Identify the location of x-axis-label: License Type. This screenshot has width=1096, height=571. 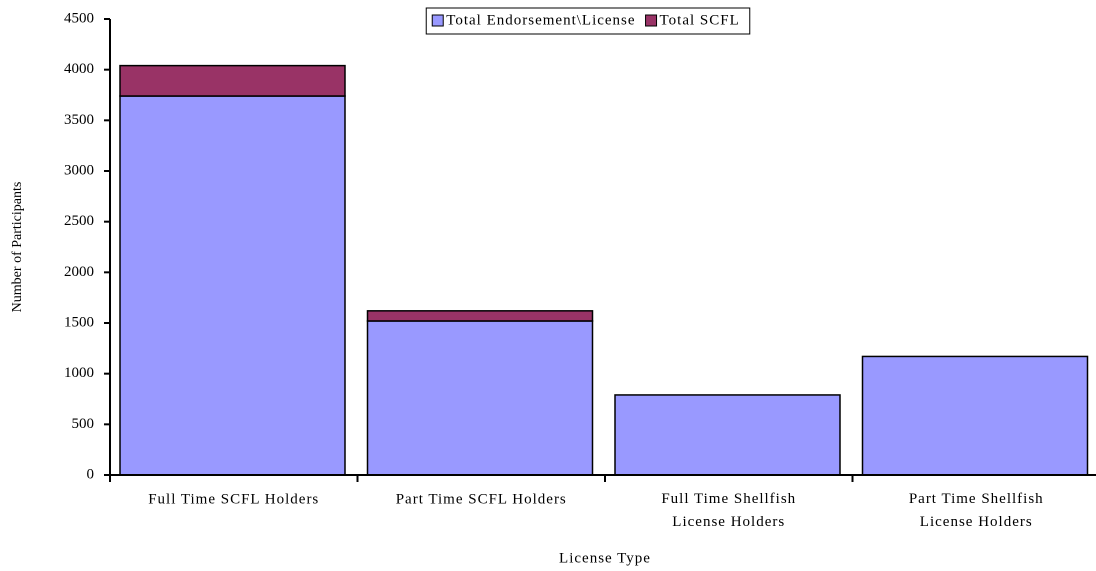
(605, 558).